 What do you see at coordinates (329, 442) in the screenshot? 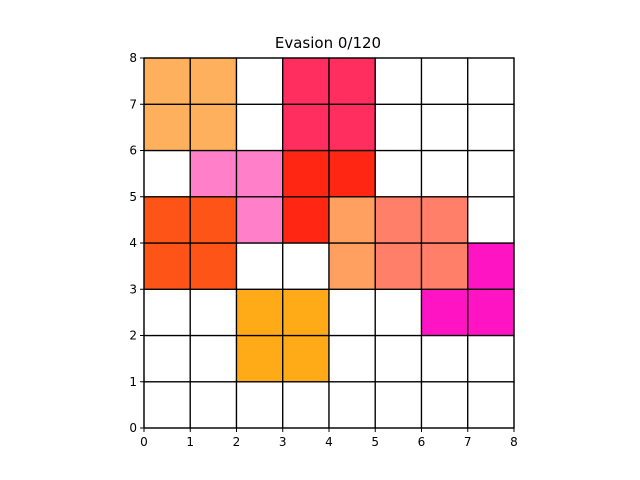
I see `x-tick-label: 4` at bounding box center [329, 442].